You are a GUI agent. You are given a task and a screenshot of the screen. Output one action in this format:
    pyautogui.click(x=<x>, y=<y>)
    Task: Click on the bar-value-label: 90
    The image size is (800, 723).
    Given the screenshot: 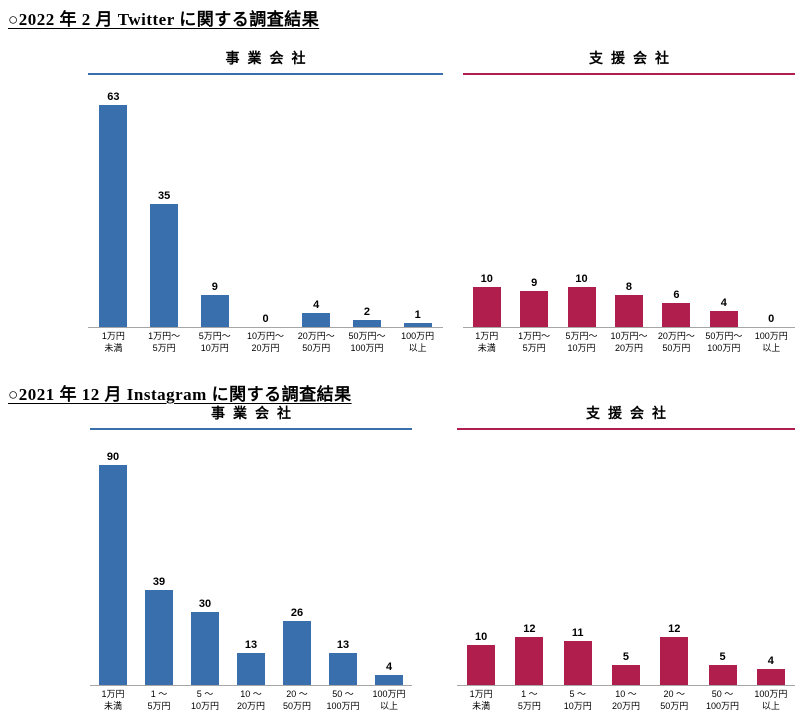 What is the action you would take?
    pyautogui.click(x=113, y=456)
    